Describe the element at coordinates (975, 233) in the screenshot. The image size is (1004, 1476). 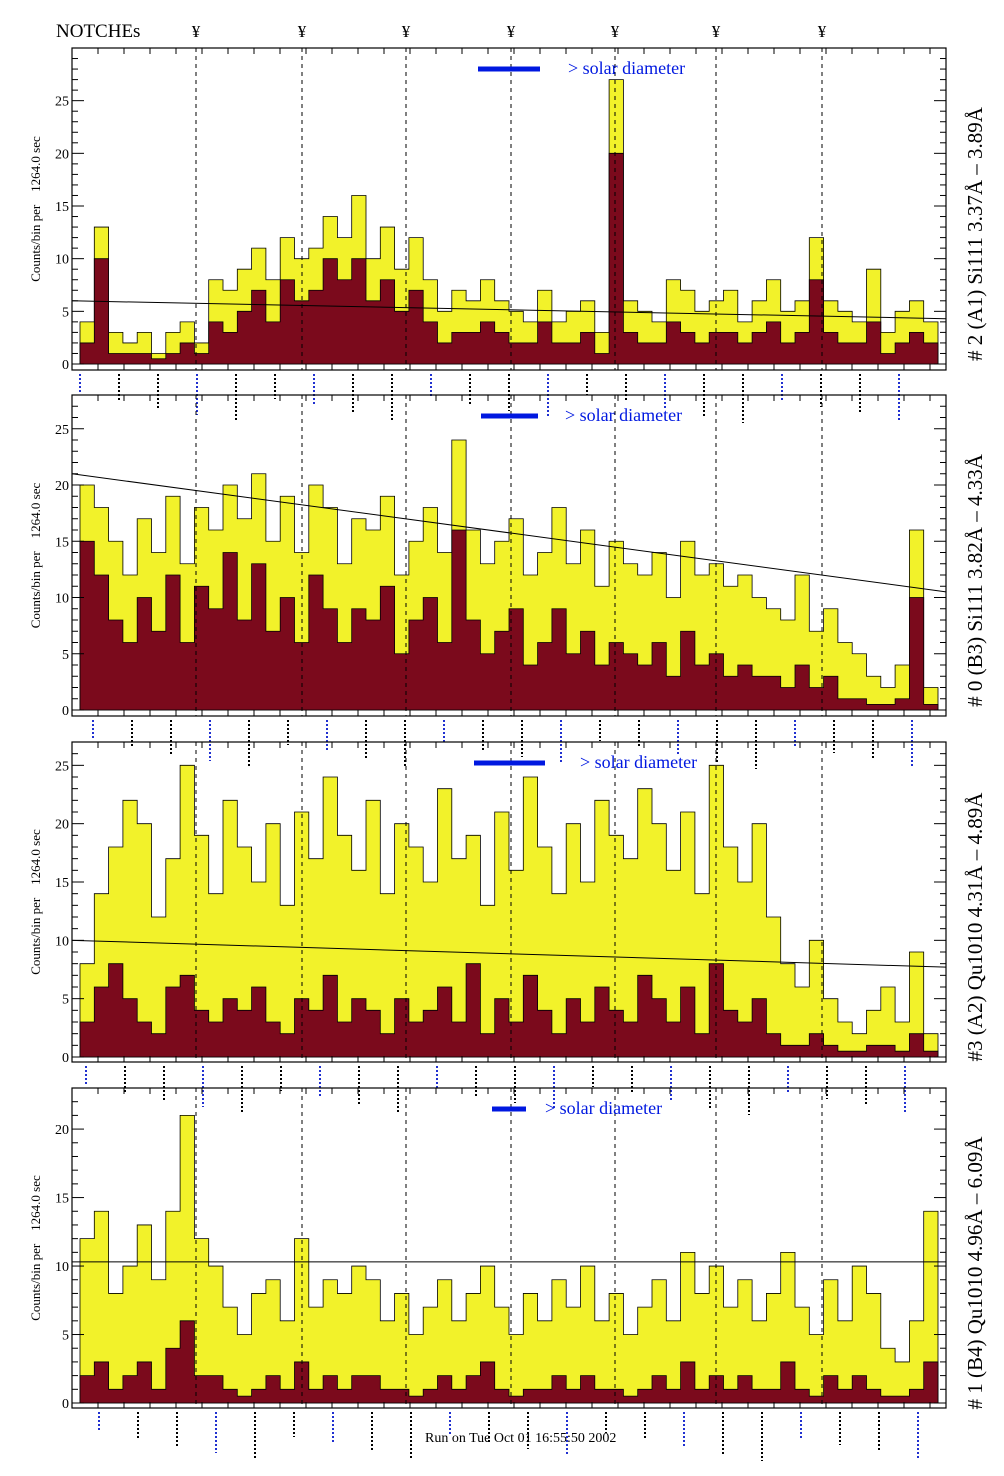
I see `panel-title: # 2 (A1) Si111 3.37Å – 3.89Å` at that location.